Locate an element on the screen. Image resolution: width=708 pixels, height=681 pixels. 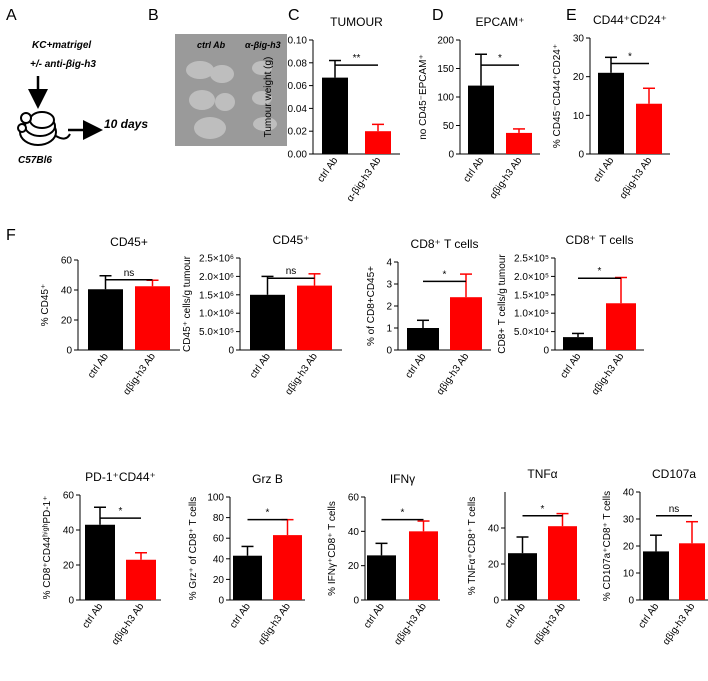
y-tick-label: 50 is located at coordinates (449, 126).